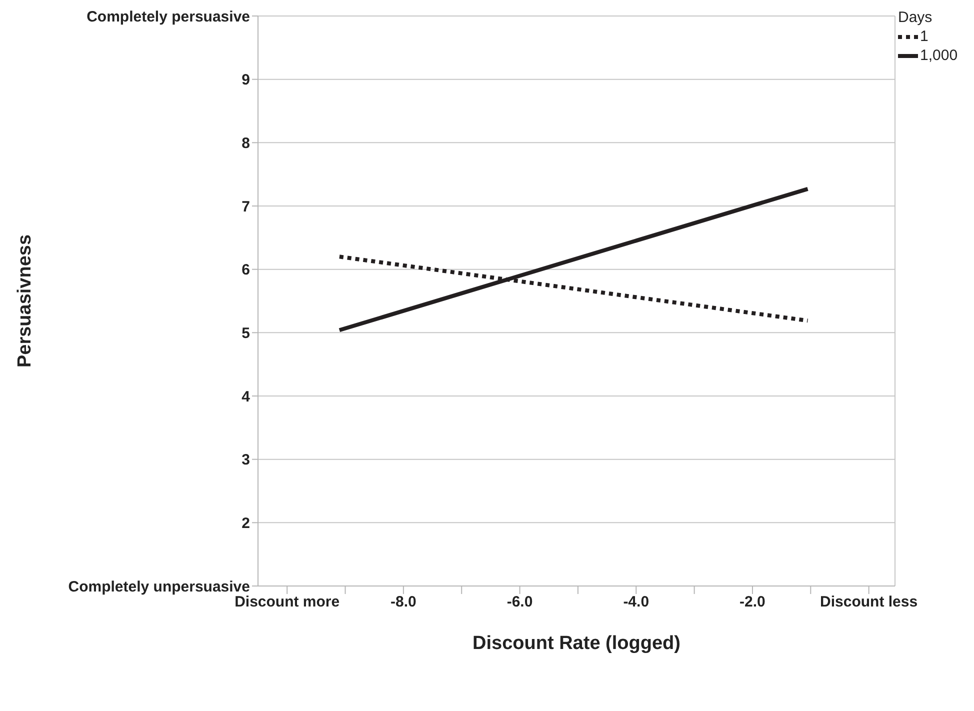 The image size is (974, 711). What do you see at coordinates (159, 587) in the screenshot?
I see `y-tick-label: Completely unpersuasive` at bounding box center [159, 587].